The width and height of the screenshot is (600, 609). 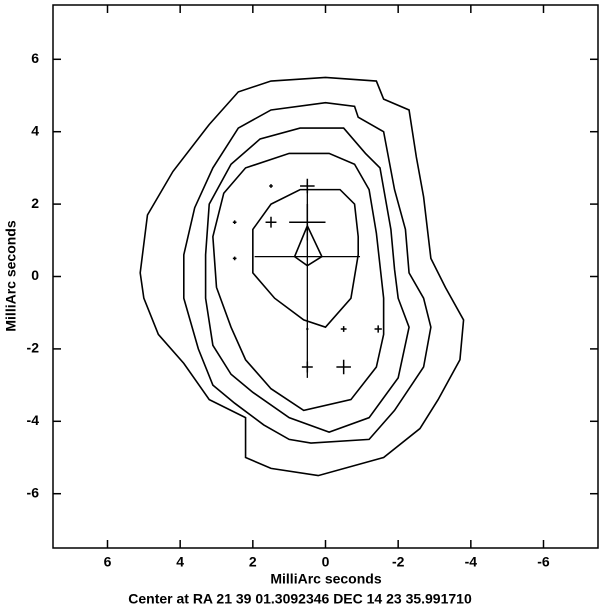 What do you see at coordinates (325, 579) in the screenshot?
I see `x-axis-label: MilliArc seconds` at bounding box center [325, 579].